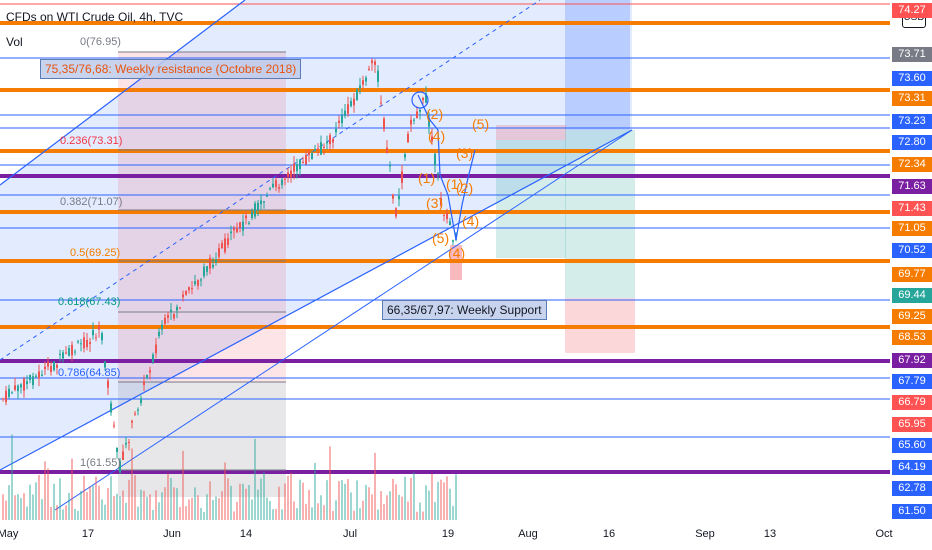 This screenshot has height=550, width=932. What do you see at coordinates (912, 208) in the screenshot?
I see `price-tick-label: 71.43` at bounding box center [912, 208].